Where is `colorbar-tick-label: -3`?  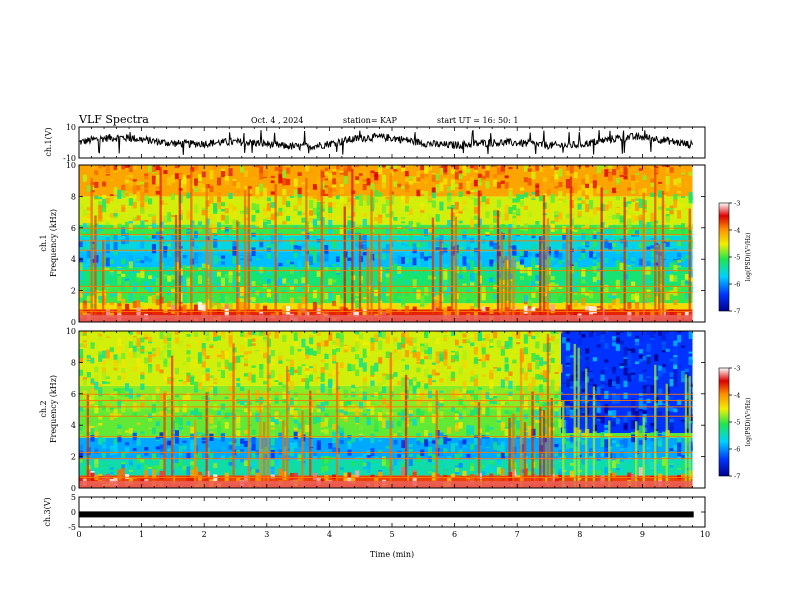 colorbar-tick-label: -3 is located at coordinates (737, 369).